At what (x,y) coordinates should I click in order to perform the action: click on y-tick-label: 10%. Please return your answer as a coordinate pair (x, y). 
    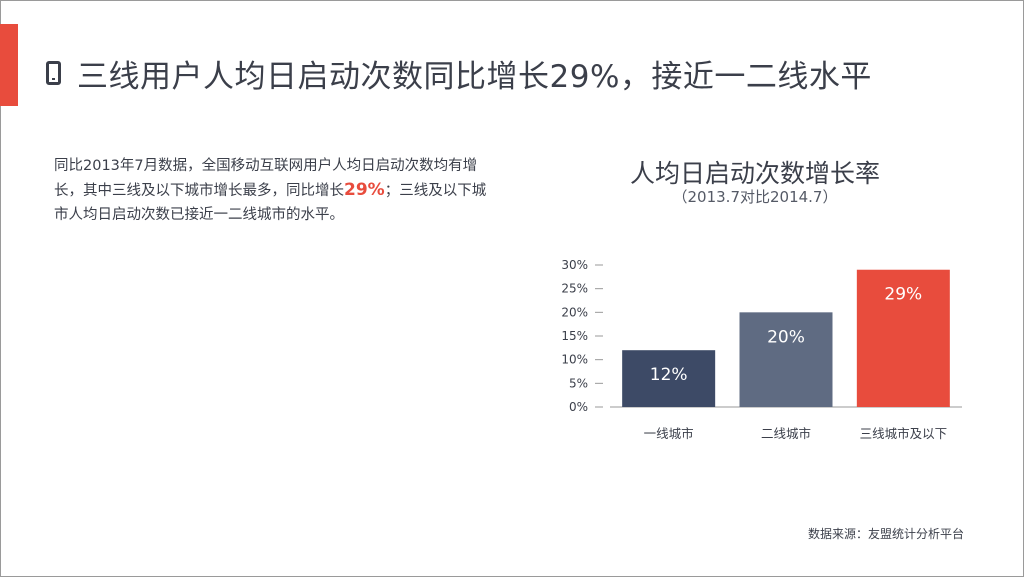
    Looking at the image, I should click on (574, 360).